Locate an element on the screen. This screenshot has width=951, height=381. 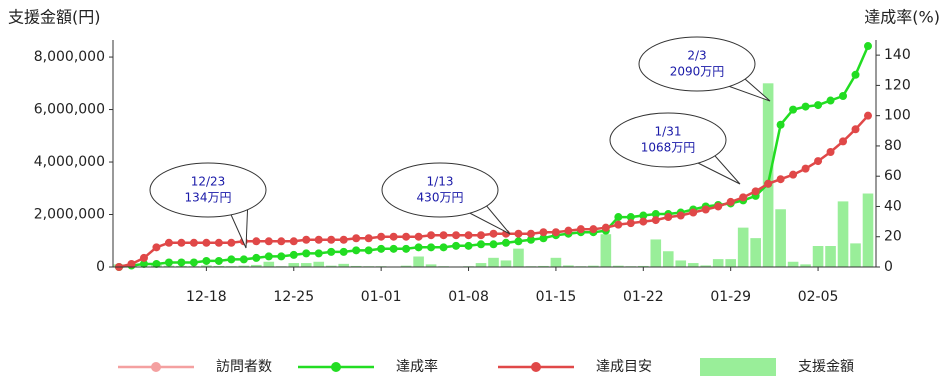
callout-date: 12/23 is located at coordinates (208, 182).